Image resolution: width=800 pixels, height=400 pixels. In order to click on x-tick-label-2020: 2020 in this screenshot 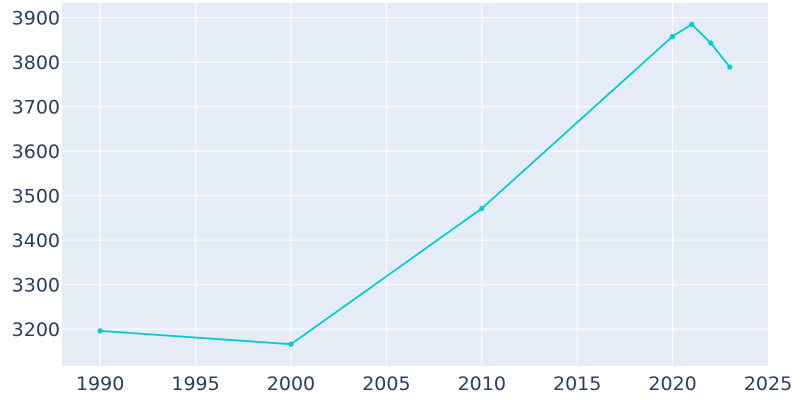, I will do `click(672, 384)`.